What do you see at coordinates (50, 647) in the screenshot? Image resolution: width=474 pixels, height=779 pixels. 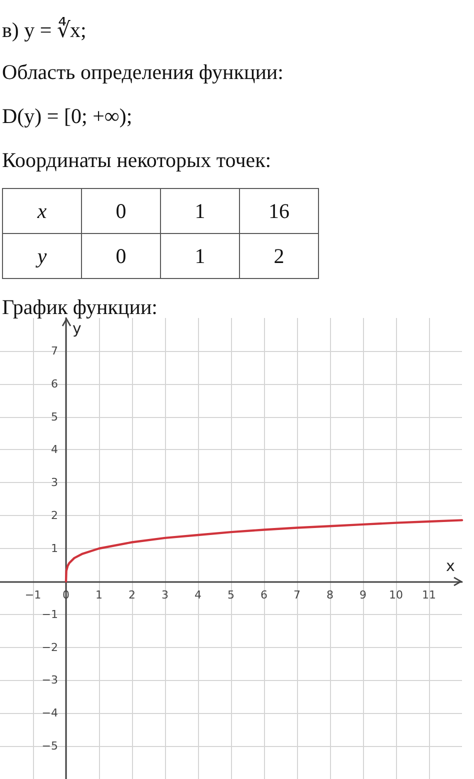 I see `y-tick-label: −2` at bounding box center [50, 647].